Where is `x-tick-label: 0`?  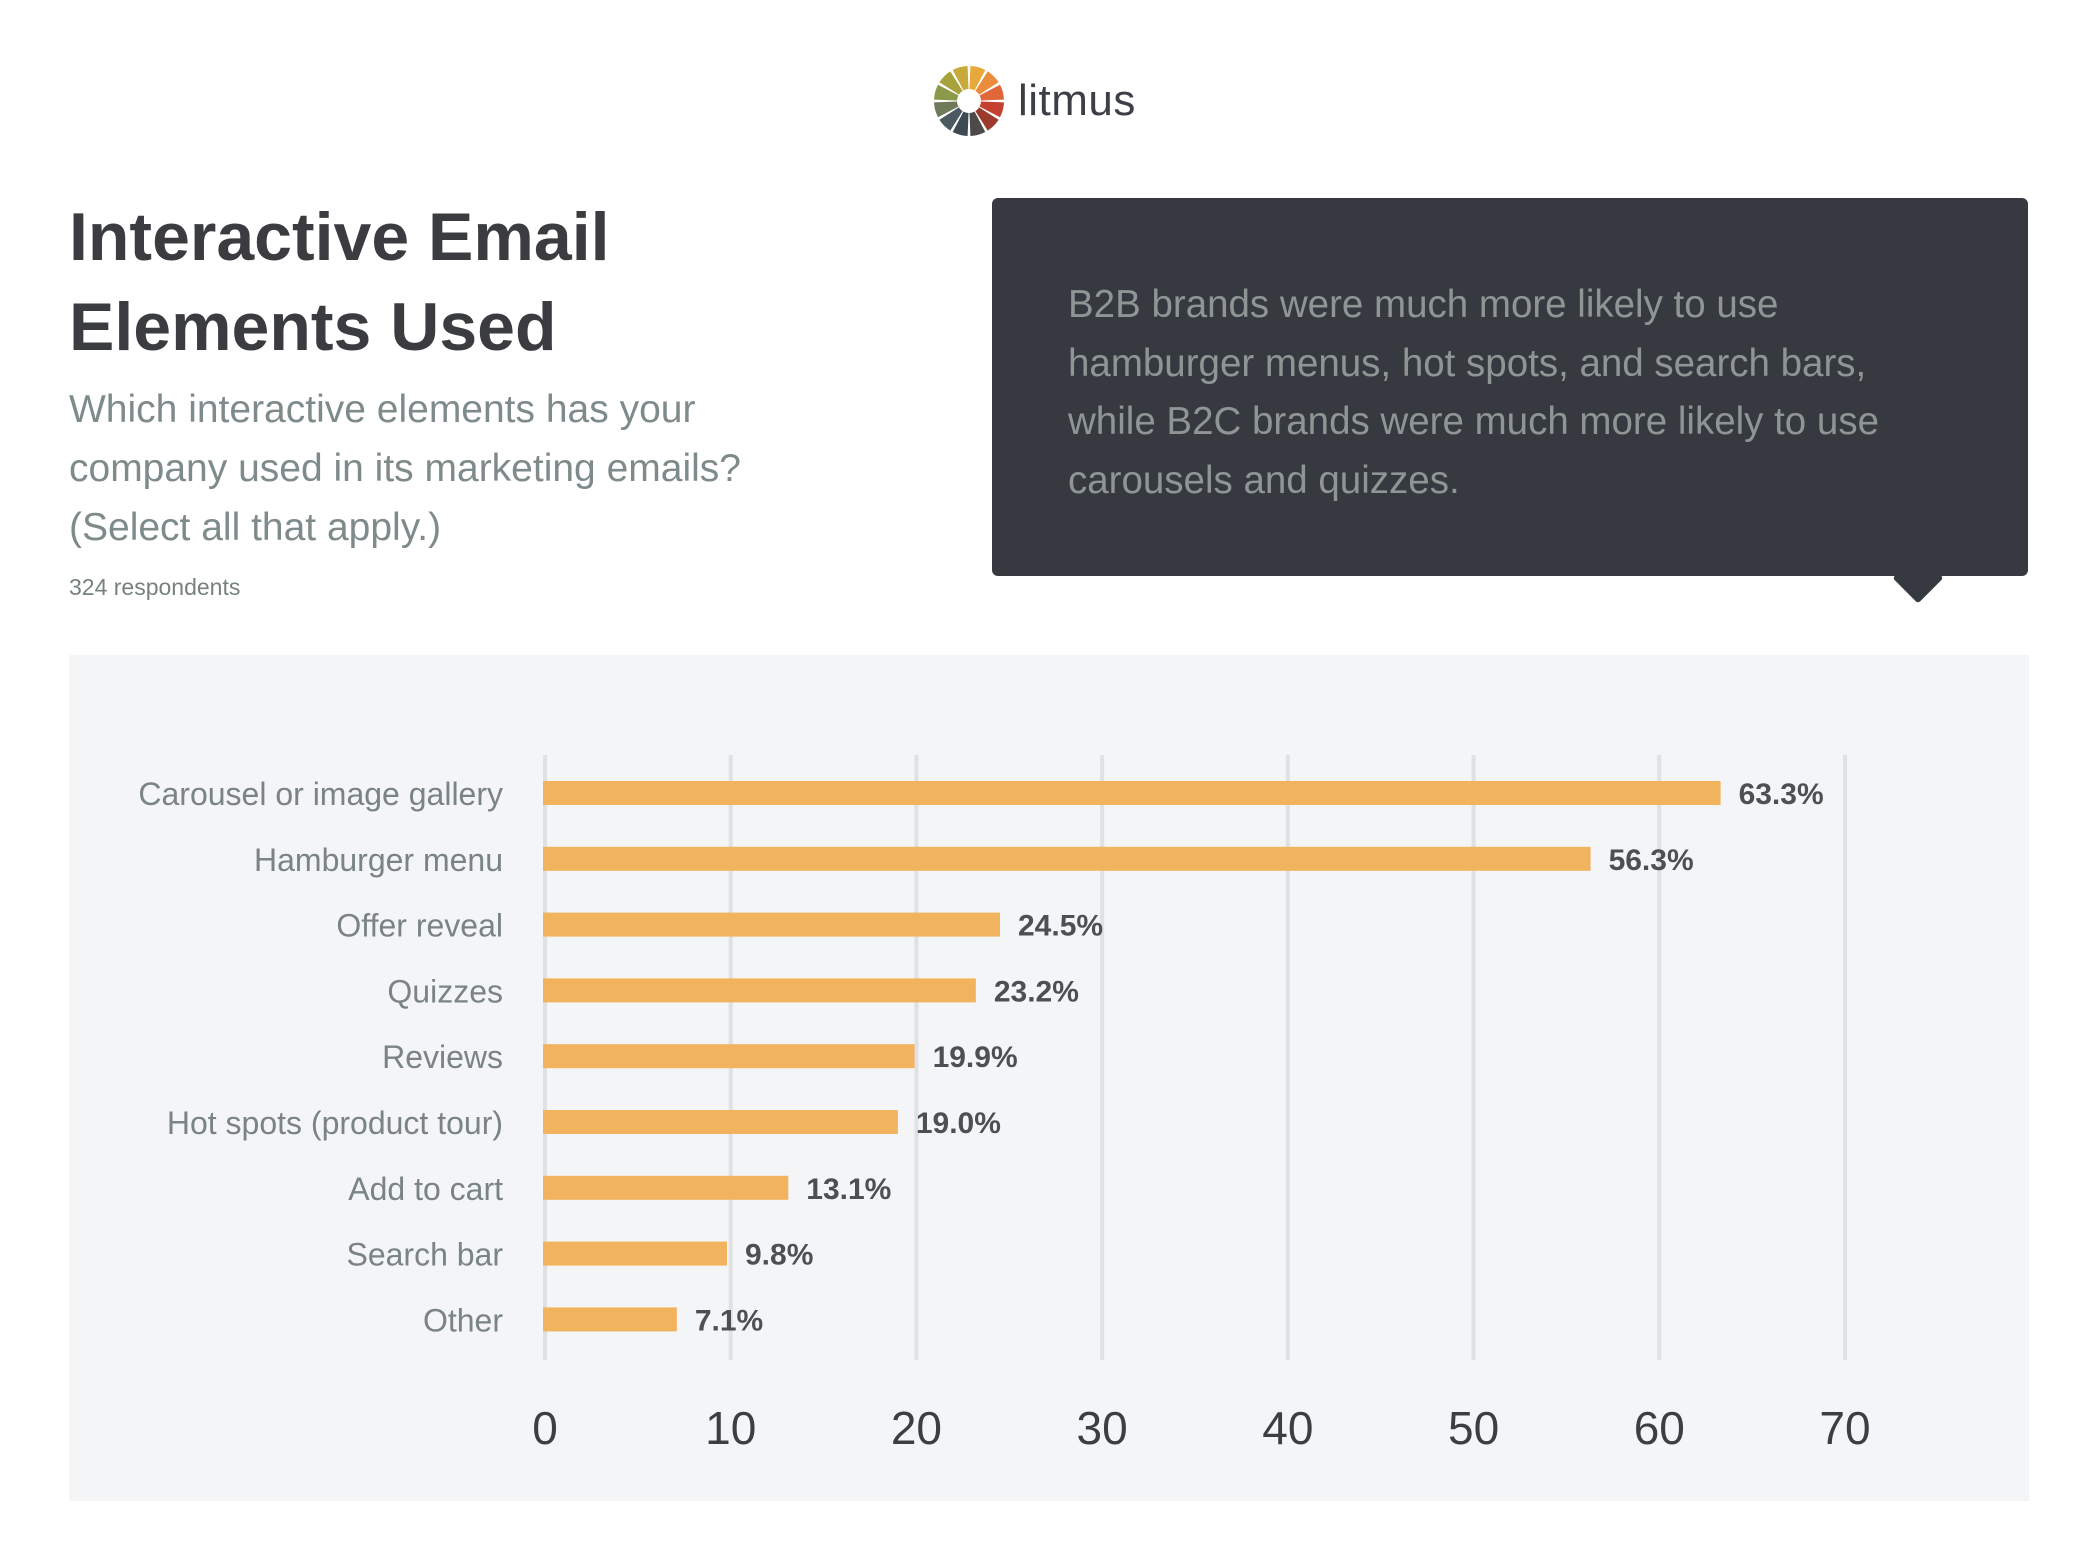
x-tick-label: 0 is located at coordinates (545, 1428).